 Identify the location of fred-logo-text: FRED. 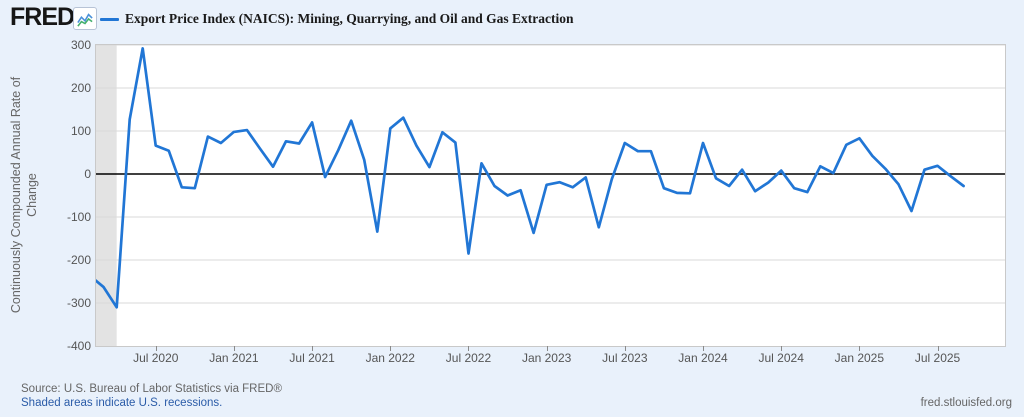
(42, 17).